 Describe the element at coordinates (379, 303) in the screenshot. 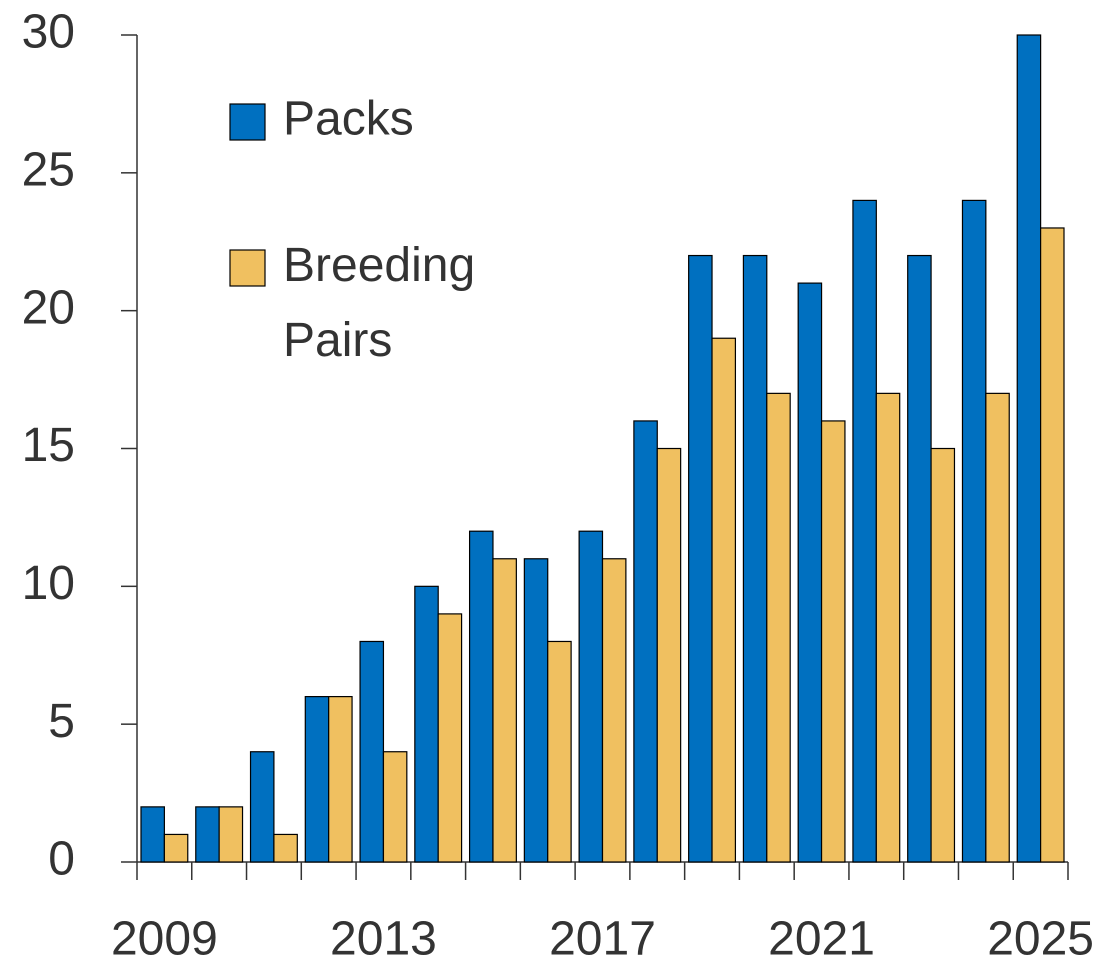

I see `legend-label: Breeding Pairs` at that location.